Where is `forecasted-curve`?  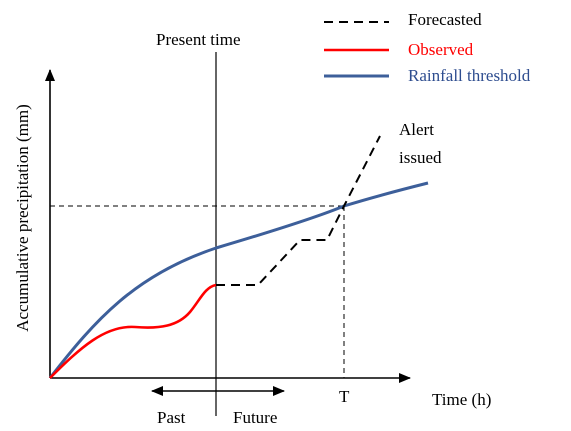 forecasted-curve is located at coordinates (298, 210).